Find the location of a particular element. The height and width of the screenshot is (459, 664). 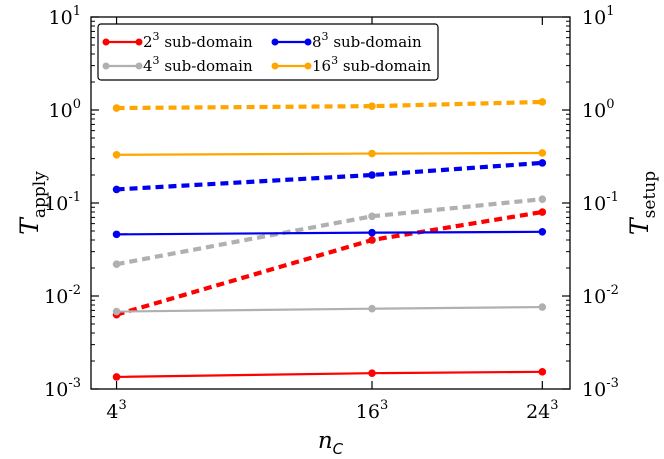

y-tick-label-left: 10-1 is located at coordinates (62, 202).